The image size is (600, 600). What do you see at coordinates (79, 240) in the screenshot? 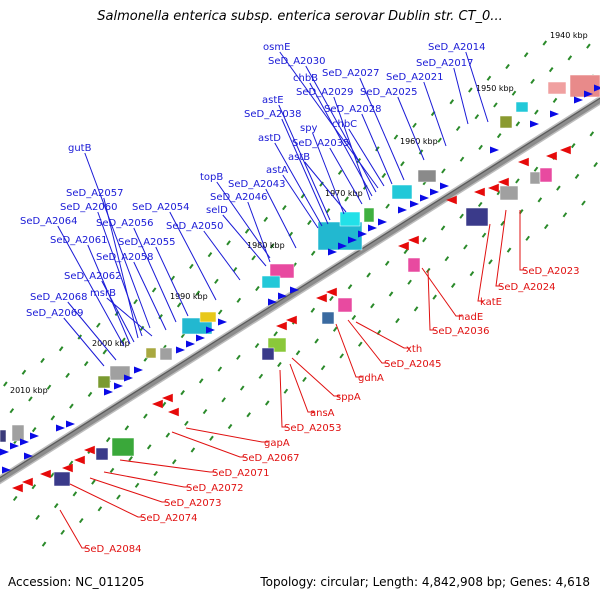
I see `forward-gene-label: SeD_A2061` at bounding box center [79, 240].